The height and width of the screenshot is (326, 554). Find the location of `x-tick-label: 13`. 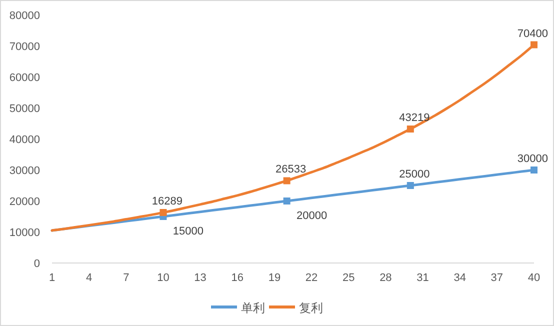

x-tick-label: 13 is located at coordinates (200, 278).